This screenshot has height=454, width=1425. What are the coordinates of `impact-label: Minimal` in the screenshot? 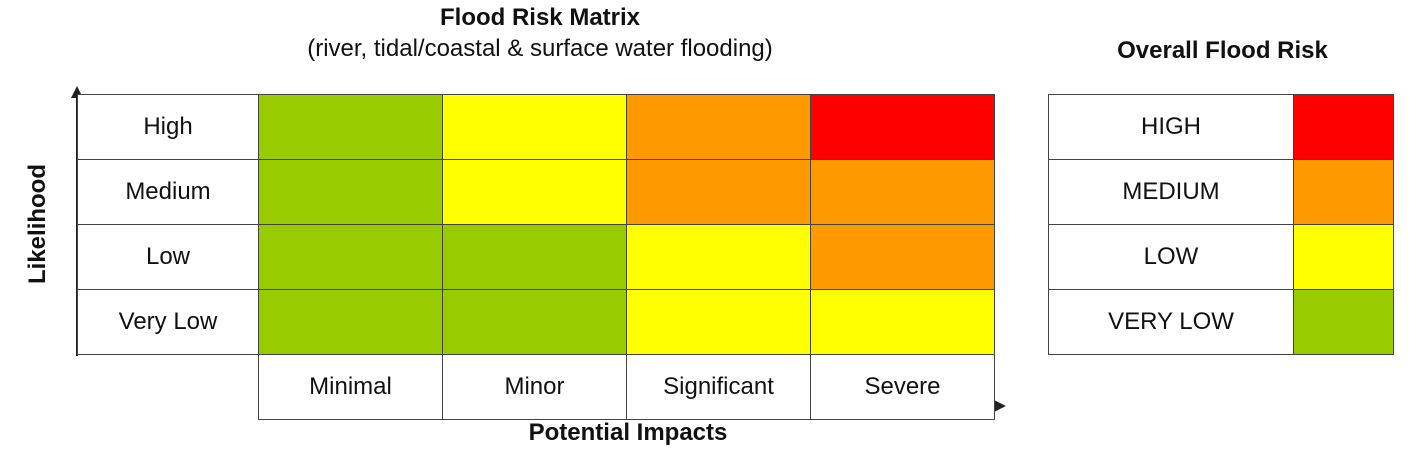 It's located at (350, 387).